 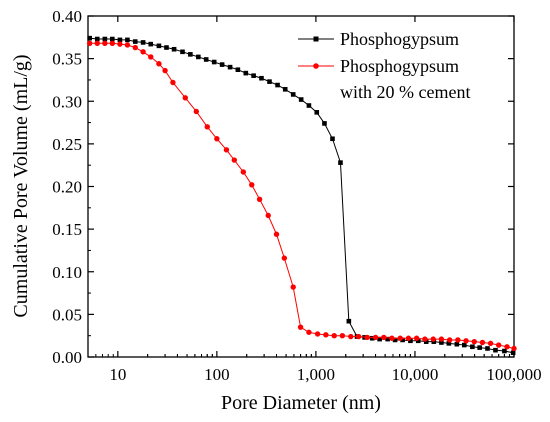 What do you see at coordinates (67, 357) in the screenshot?
I see `y-tick-label: 0.00` at bounding box center [67, 357].